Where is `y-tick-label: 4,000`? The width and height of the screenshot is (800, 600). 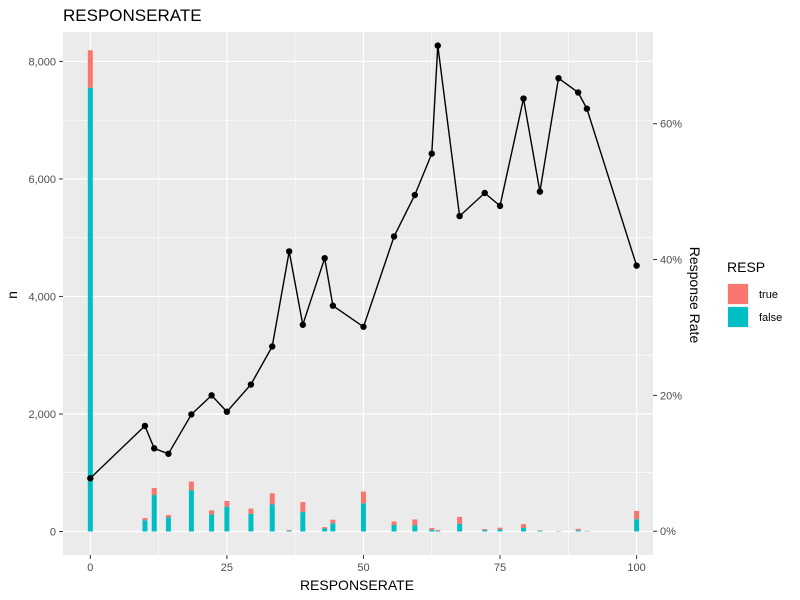 y-tick-label: 4,000 is located at coordinates (42, 297).